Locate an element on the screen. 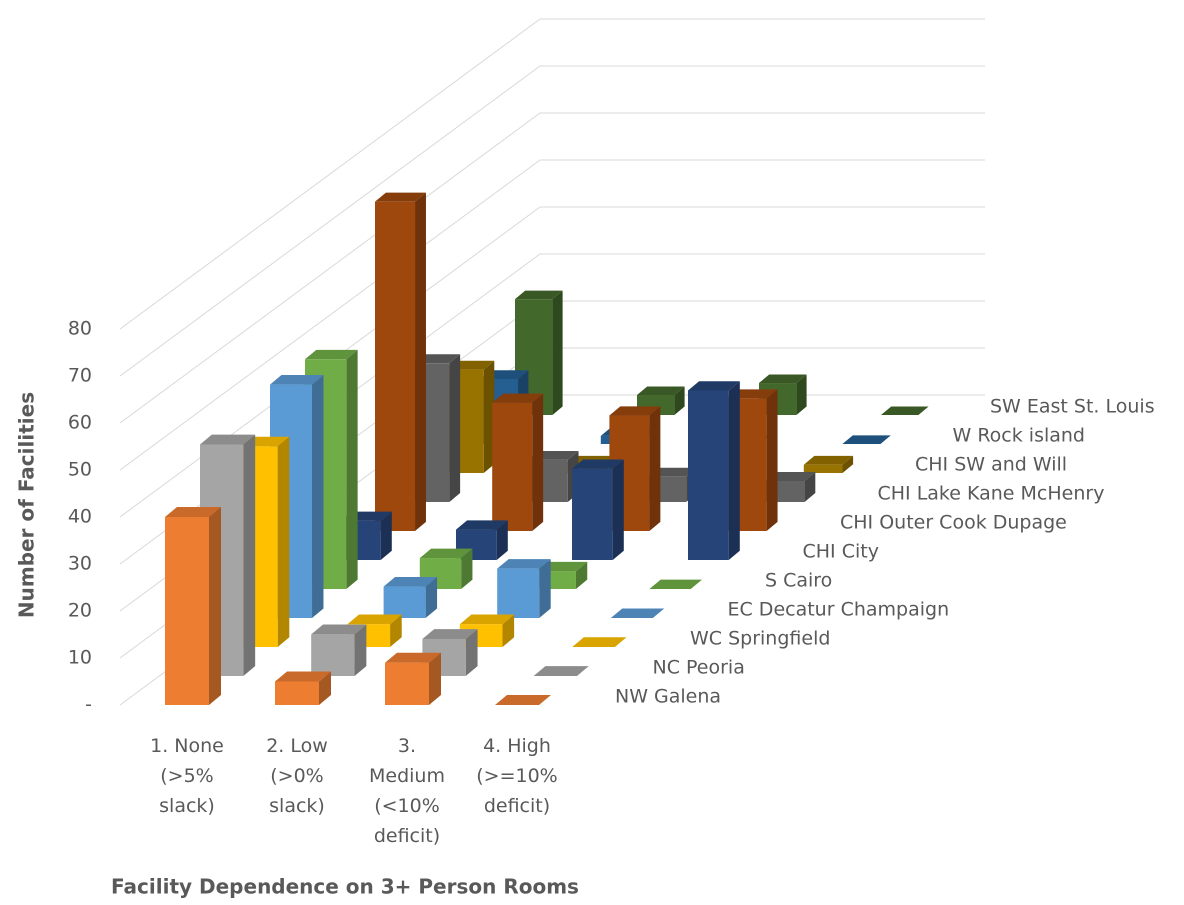 This screenshot has width=1184, height=905. y-tick-label: 30 is located at coordinates (80, 564).